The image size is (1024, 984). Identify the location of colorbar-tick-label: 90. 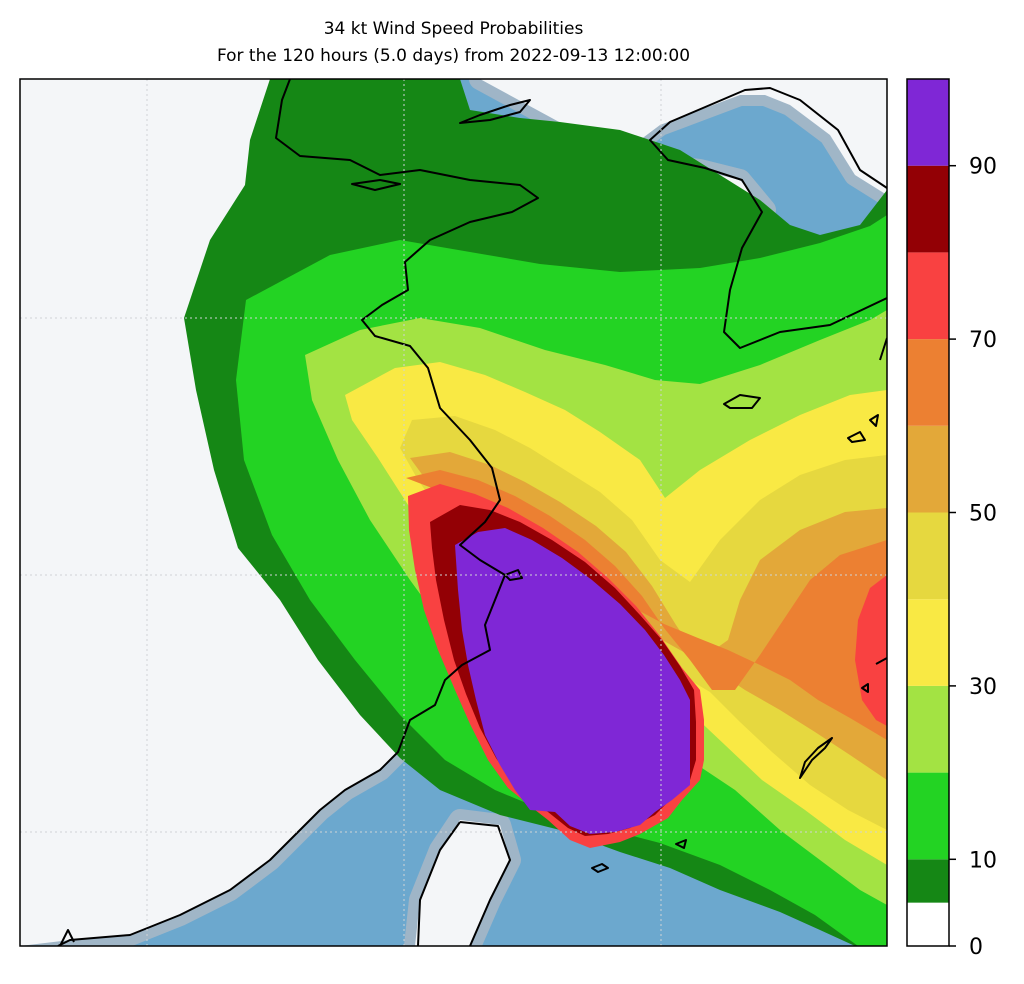
(983, 167).